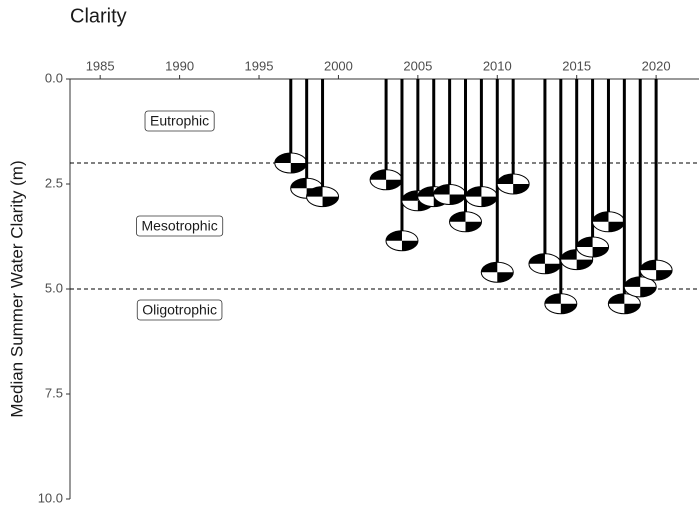  What do you see at coordinates (100, 65) in the screenshot?
I see `x-tick-label: 1985` at bounding box center [100, 65].